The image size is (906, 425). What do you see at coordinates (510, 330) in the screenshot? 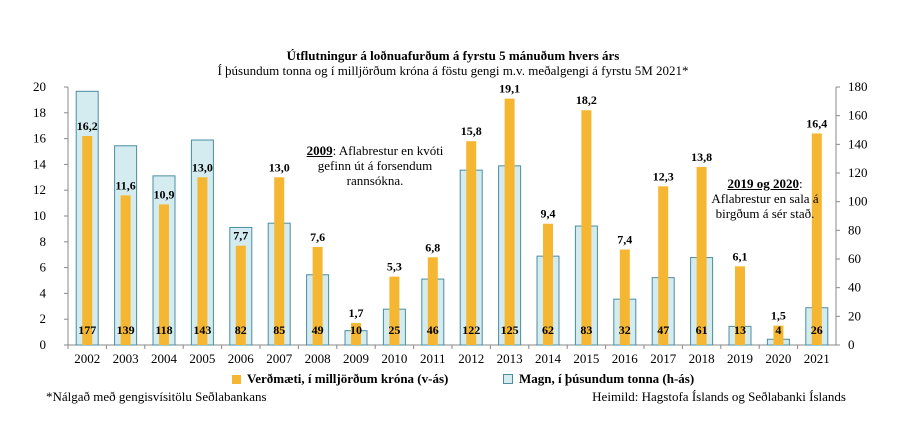
I see `volume-data-label: 125` at bounding box center [510, 330].